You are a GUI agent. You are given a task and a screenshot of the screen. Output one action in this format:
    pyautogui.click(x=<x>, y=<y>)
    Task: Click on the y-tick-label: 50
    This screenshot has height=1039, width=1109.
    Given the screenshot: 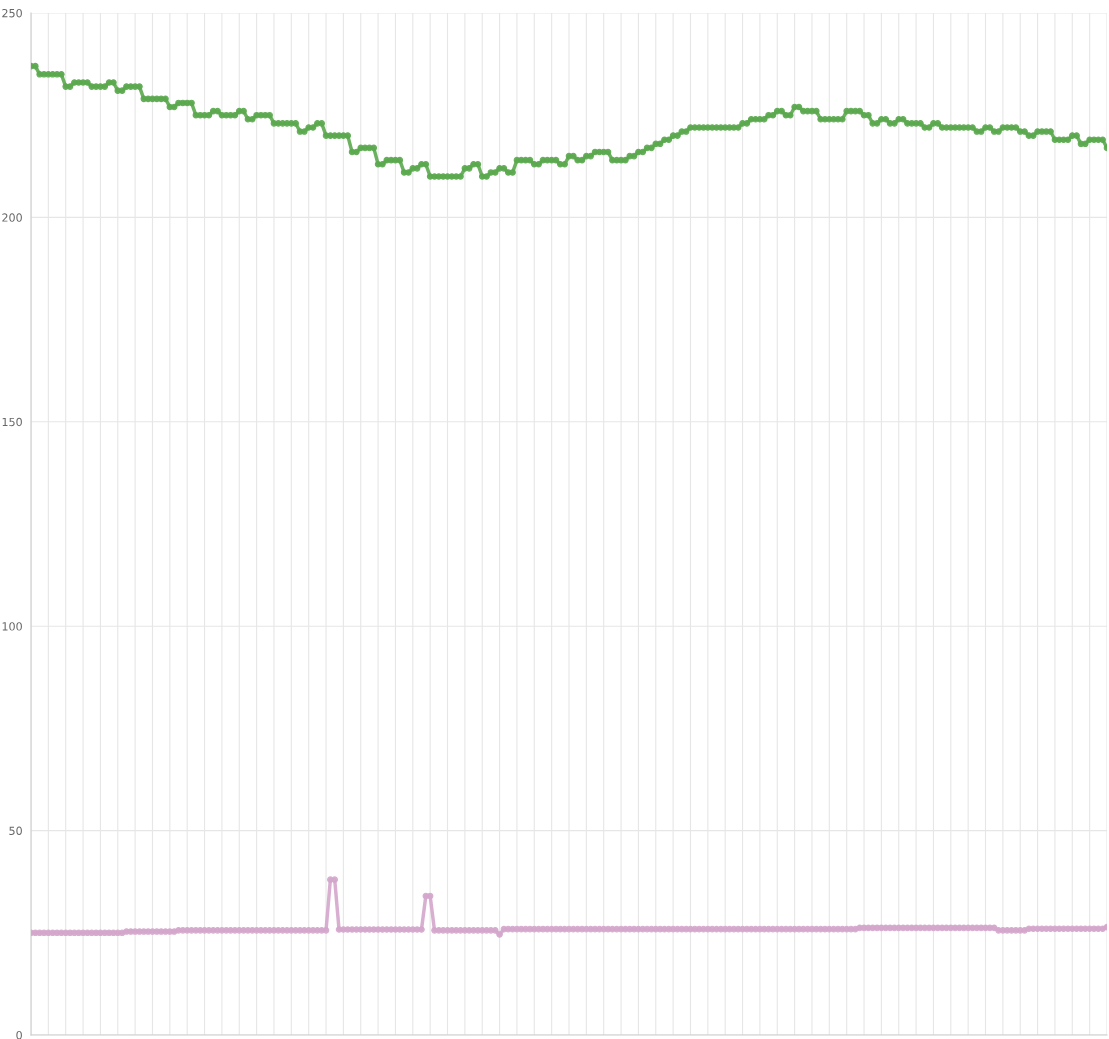 What is the action you would take?
    pyautogui.click(x=15, y=830)
    